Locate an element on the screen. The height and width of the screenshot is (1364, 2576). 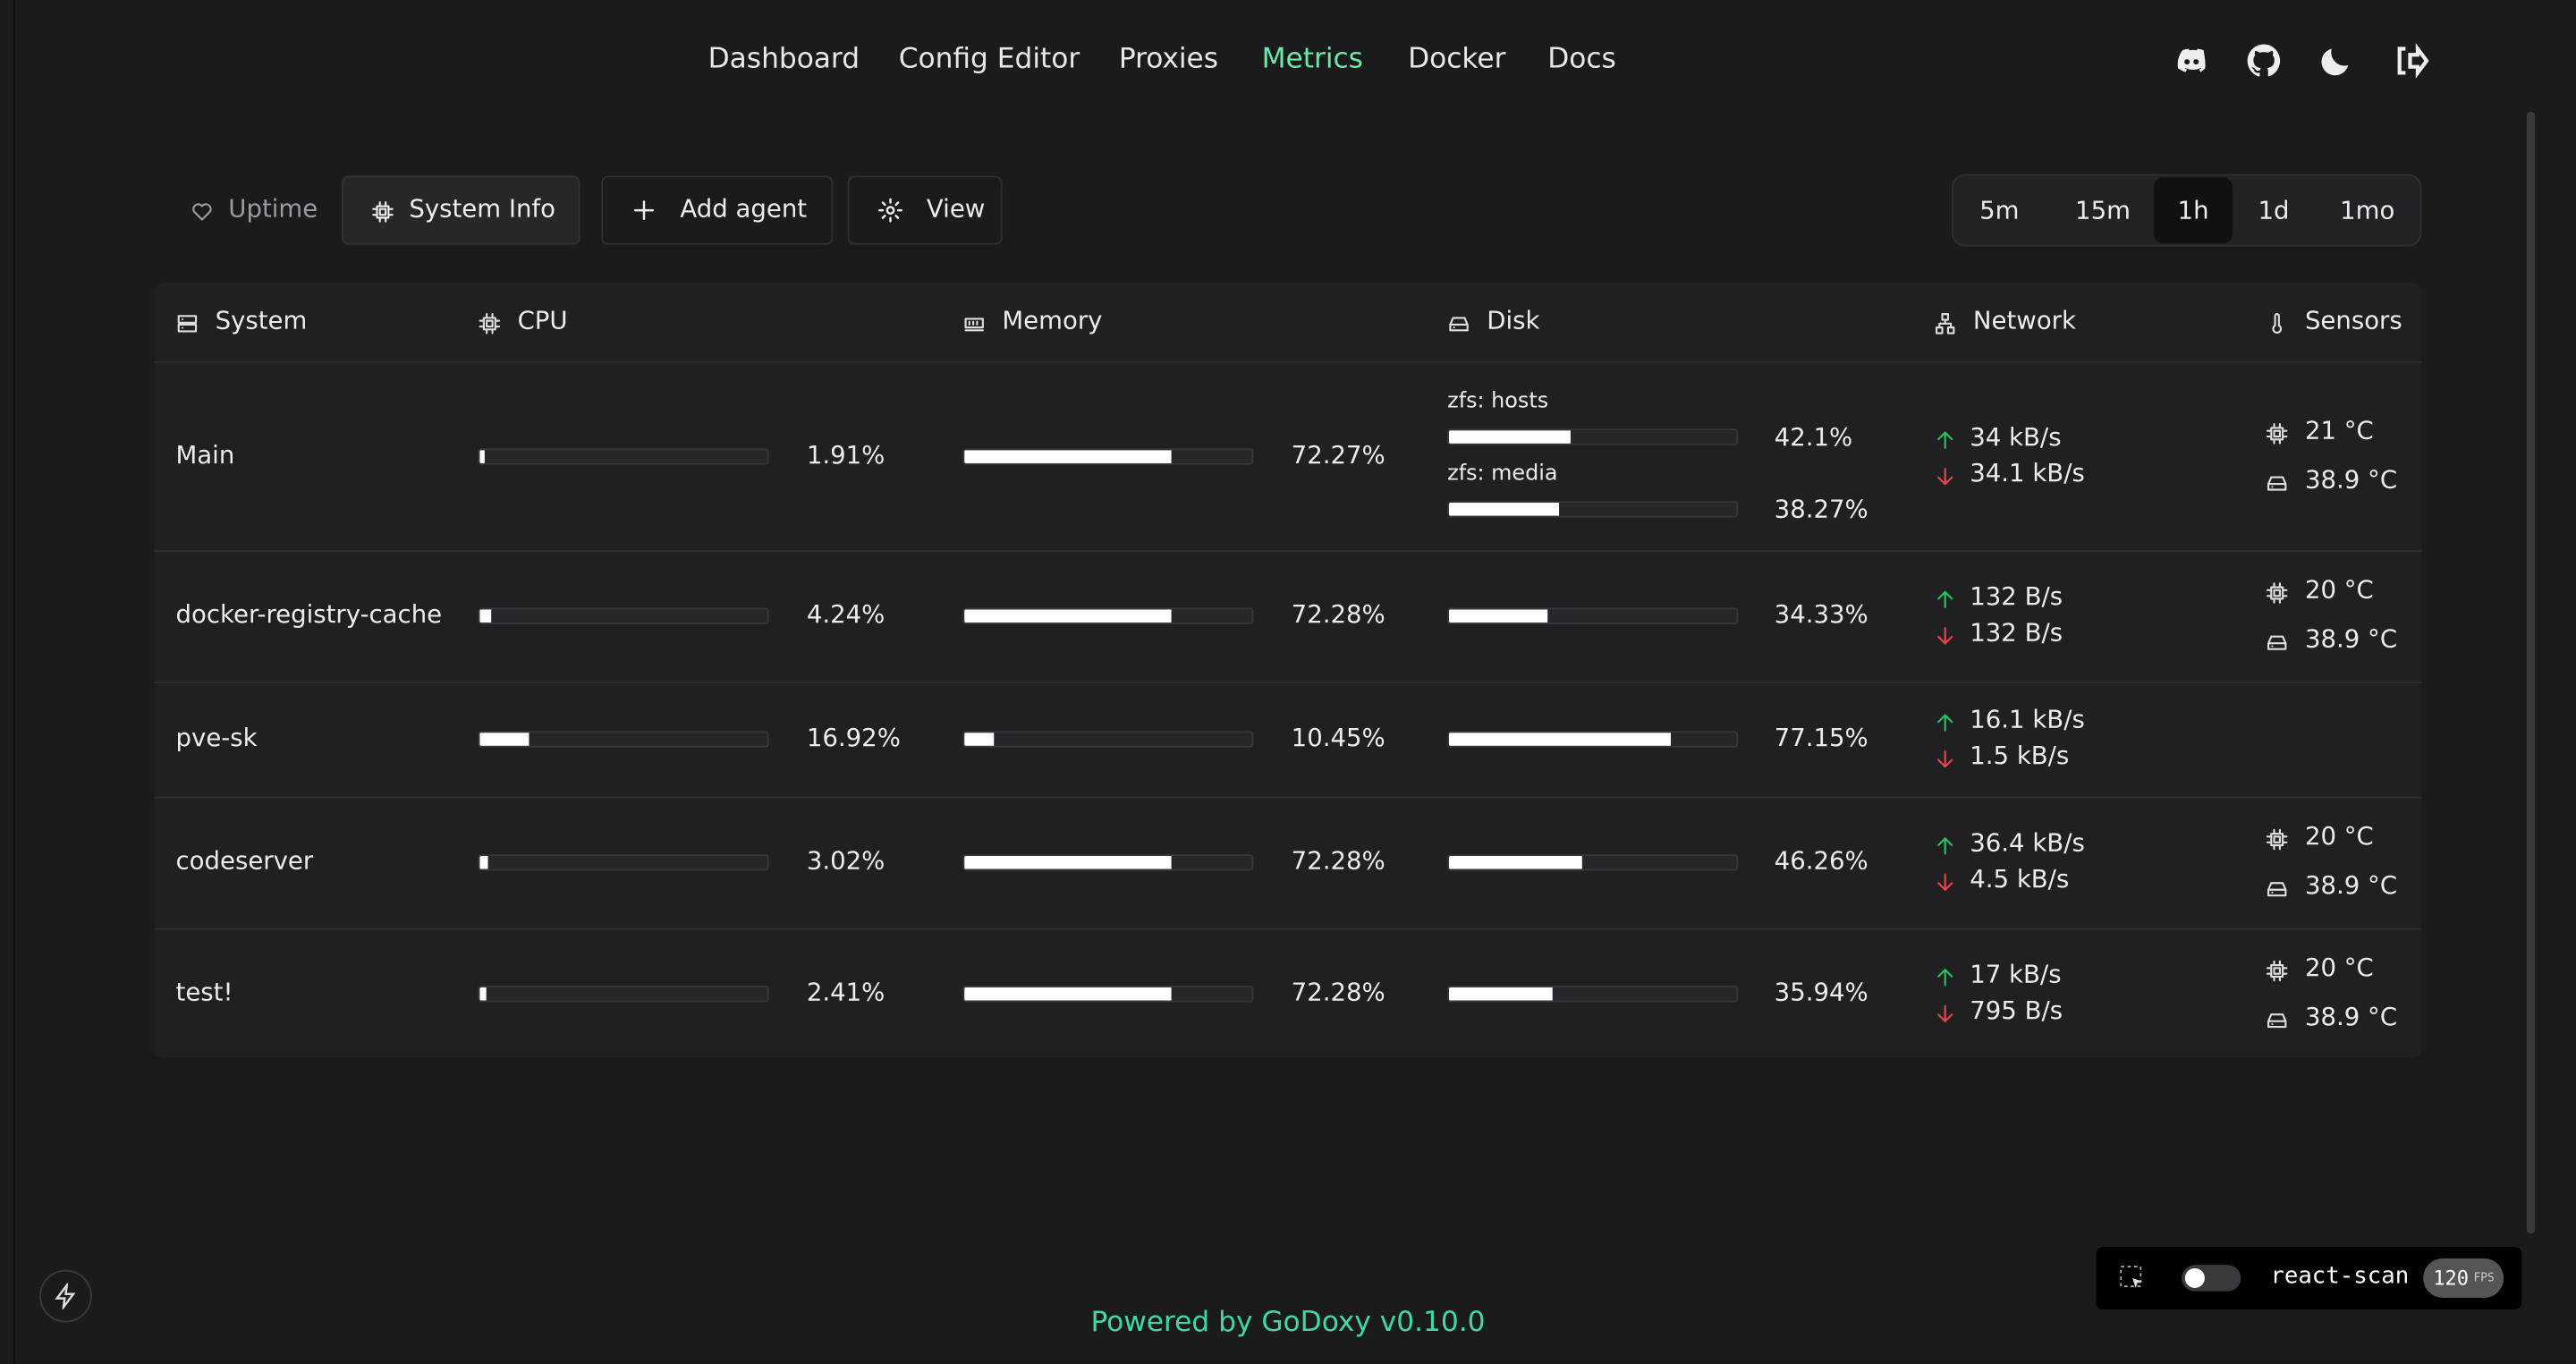
tab is located at coordinates (461, 210).